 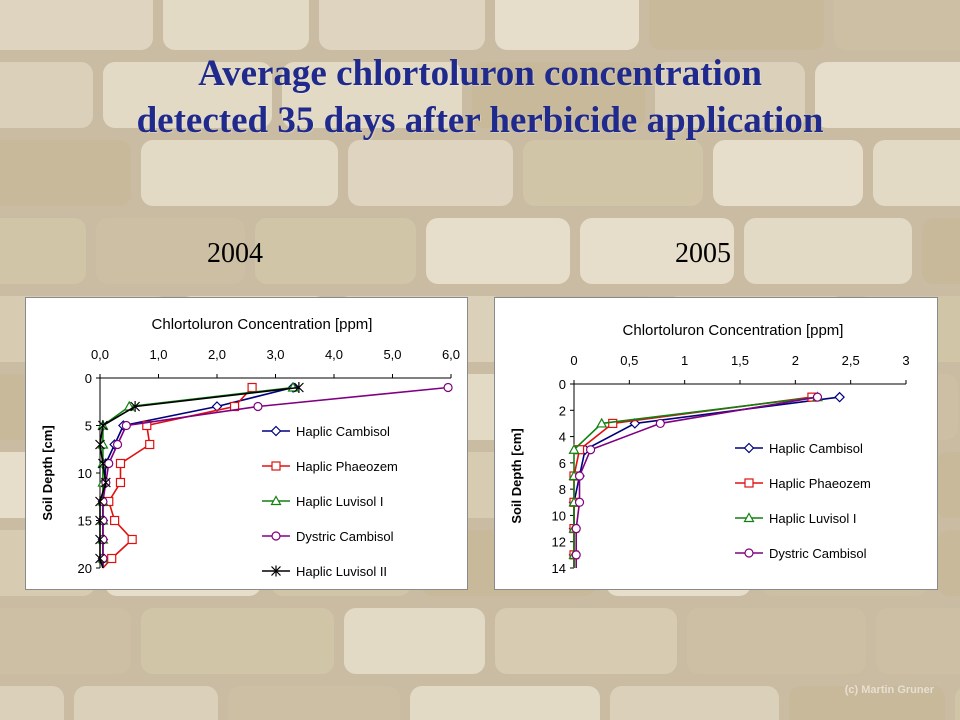 I want to click on y-tick-label: 14, so click(x=559, y=568).